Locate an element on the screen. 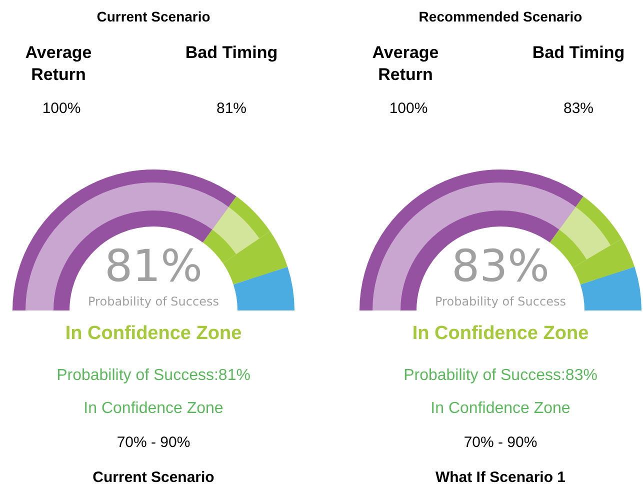 The width and height of the screenshot is (643, 491). text: Current Scenario is located at coordinates (153, 477).